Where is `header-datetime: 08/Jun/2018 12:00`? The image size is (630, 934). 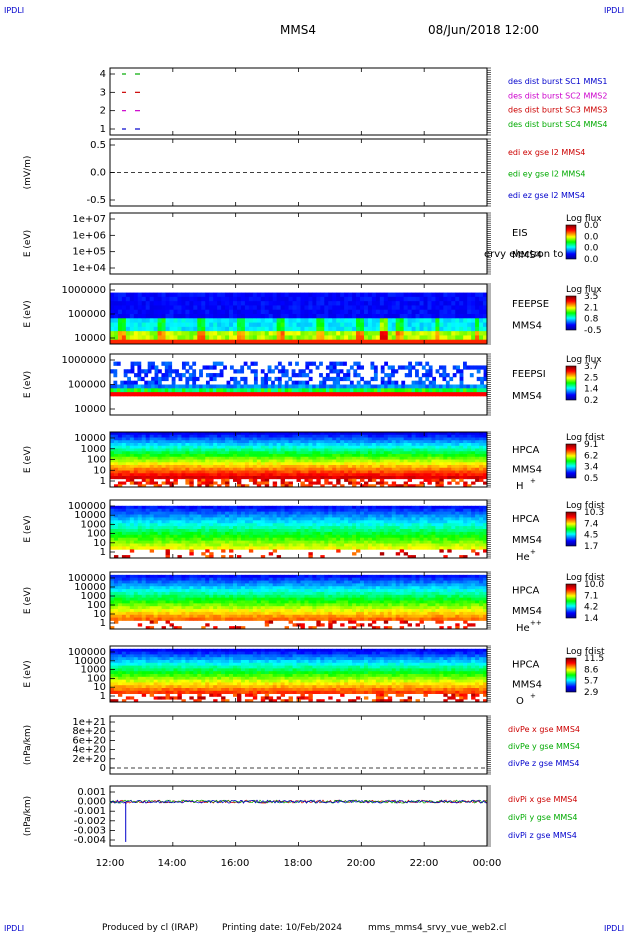
header-datetime: 08/Jun/2018 12:00 is located at coordinates (483, 30).